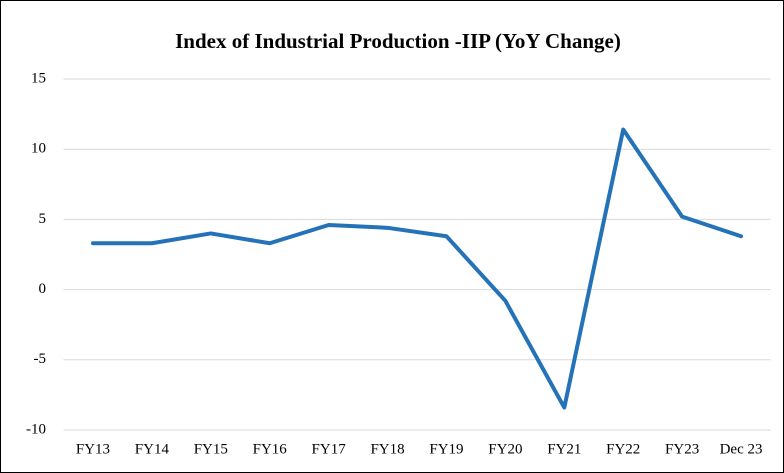  What do you see at coordinates (564, 449) in the screenshot?
I see `x-tick-label: FY21` at bounding box center [564, 449].